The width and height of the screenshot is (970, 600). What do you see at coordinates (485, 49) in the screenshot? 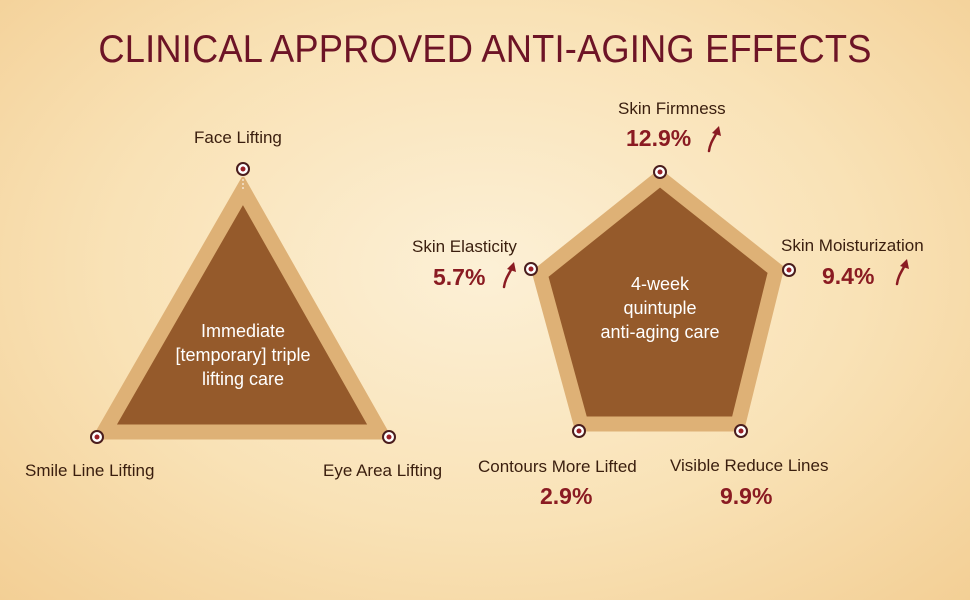
I see `page-title: CLINICAL APPROVED ANTI-AGING EFFECTS` at bounding box center [485, 49].